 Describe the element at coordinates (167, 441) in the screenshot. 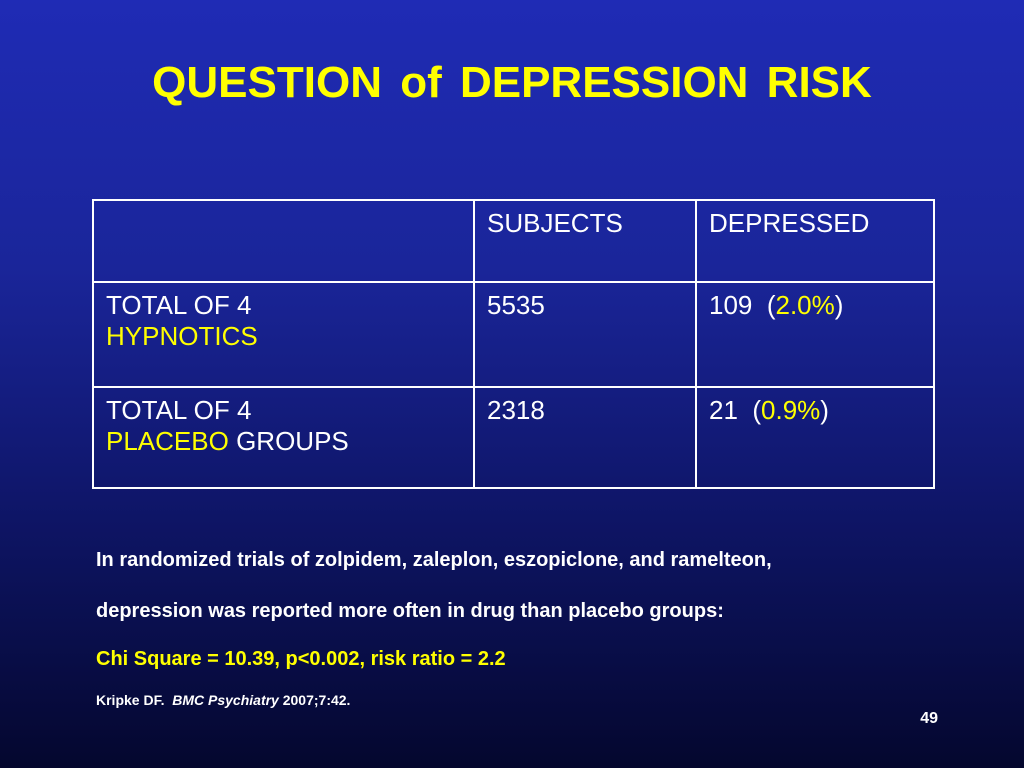

I see `row-label-highlight: PLACEBO` at that location.